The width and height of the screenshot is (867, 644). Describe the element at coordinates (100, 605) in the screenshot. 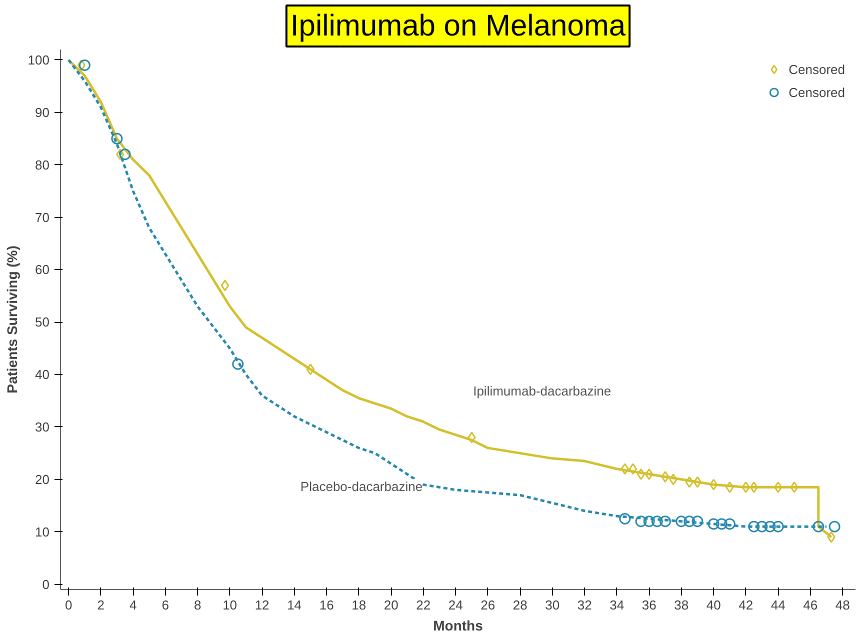

I see `x-tick-label: 2` at that location.